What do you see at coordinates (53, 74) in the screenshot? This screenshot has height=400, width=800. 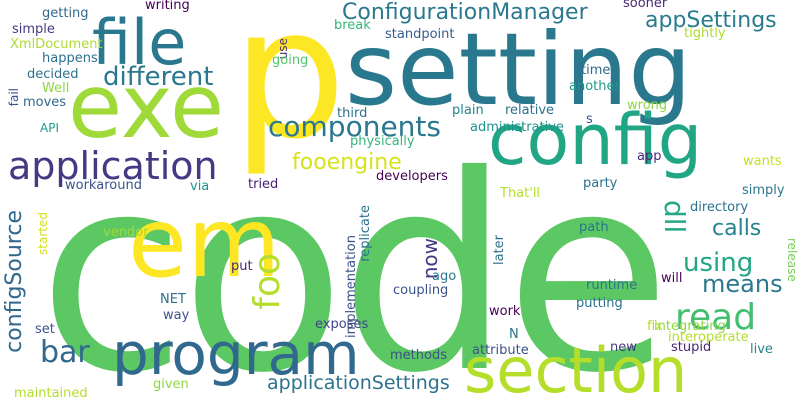 I see `word-decided: decided` at bounding box center [53, 74].